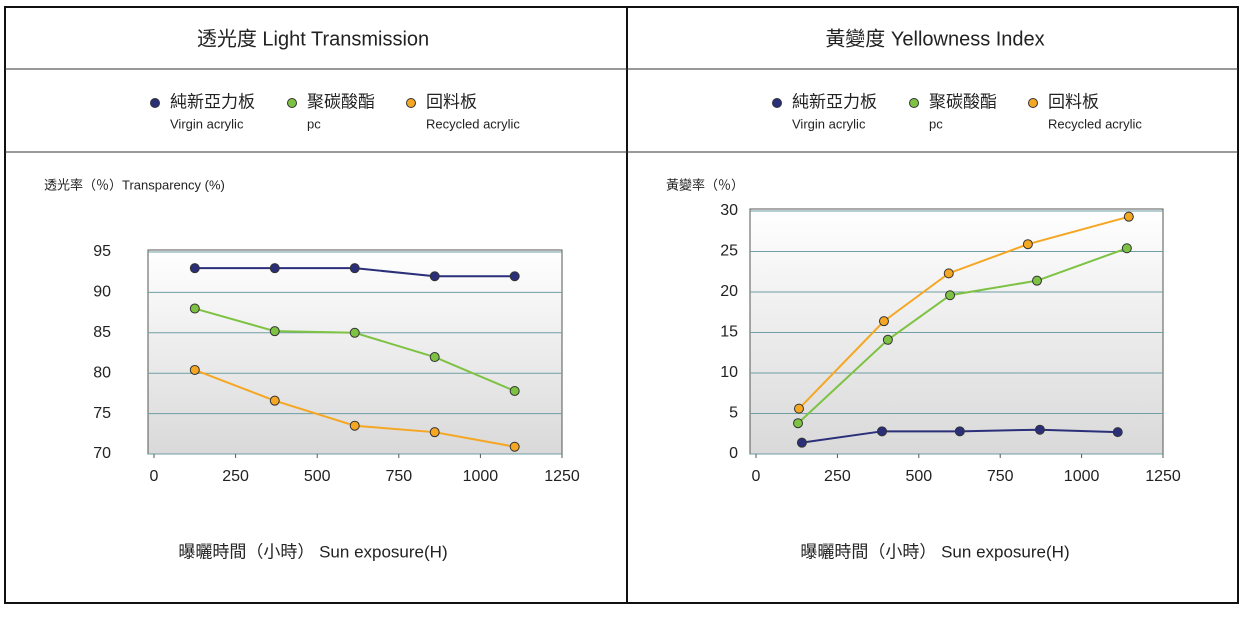 The height and width of the screenshot is (617, 1243). Describe the element at coordinates (733, 413) in the screenshot. I see `y-tick-label: 5` at that location.